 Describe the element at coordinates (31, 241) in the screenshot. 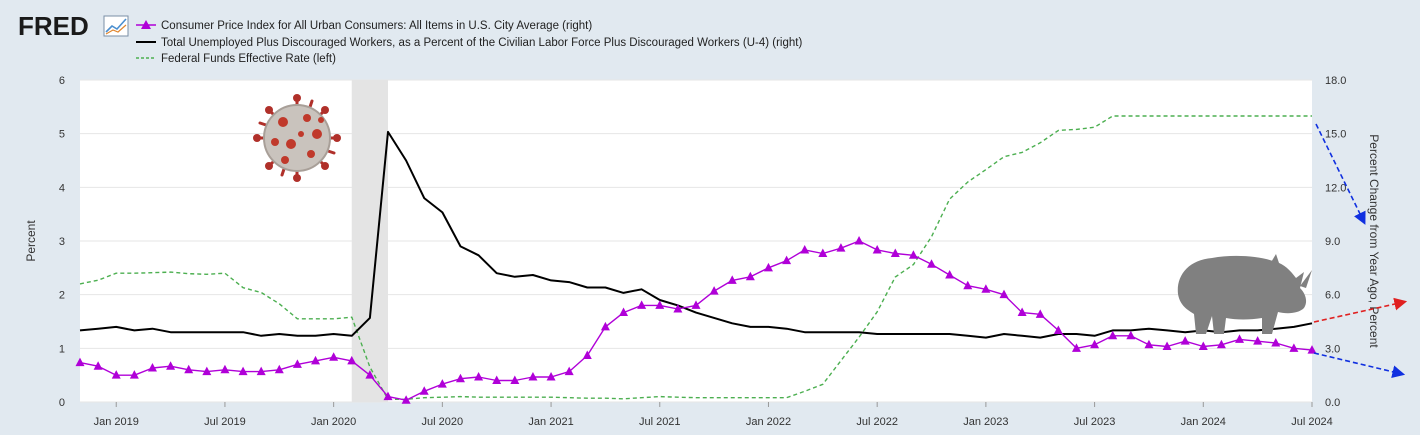

I see `left-axis-label: Percent` at that location.